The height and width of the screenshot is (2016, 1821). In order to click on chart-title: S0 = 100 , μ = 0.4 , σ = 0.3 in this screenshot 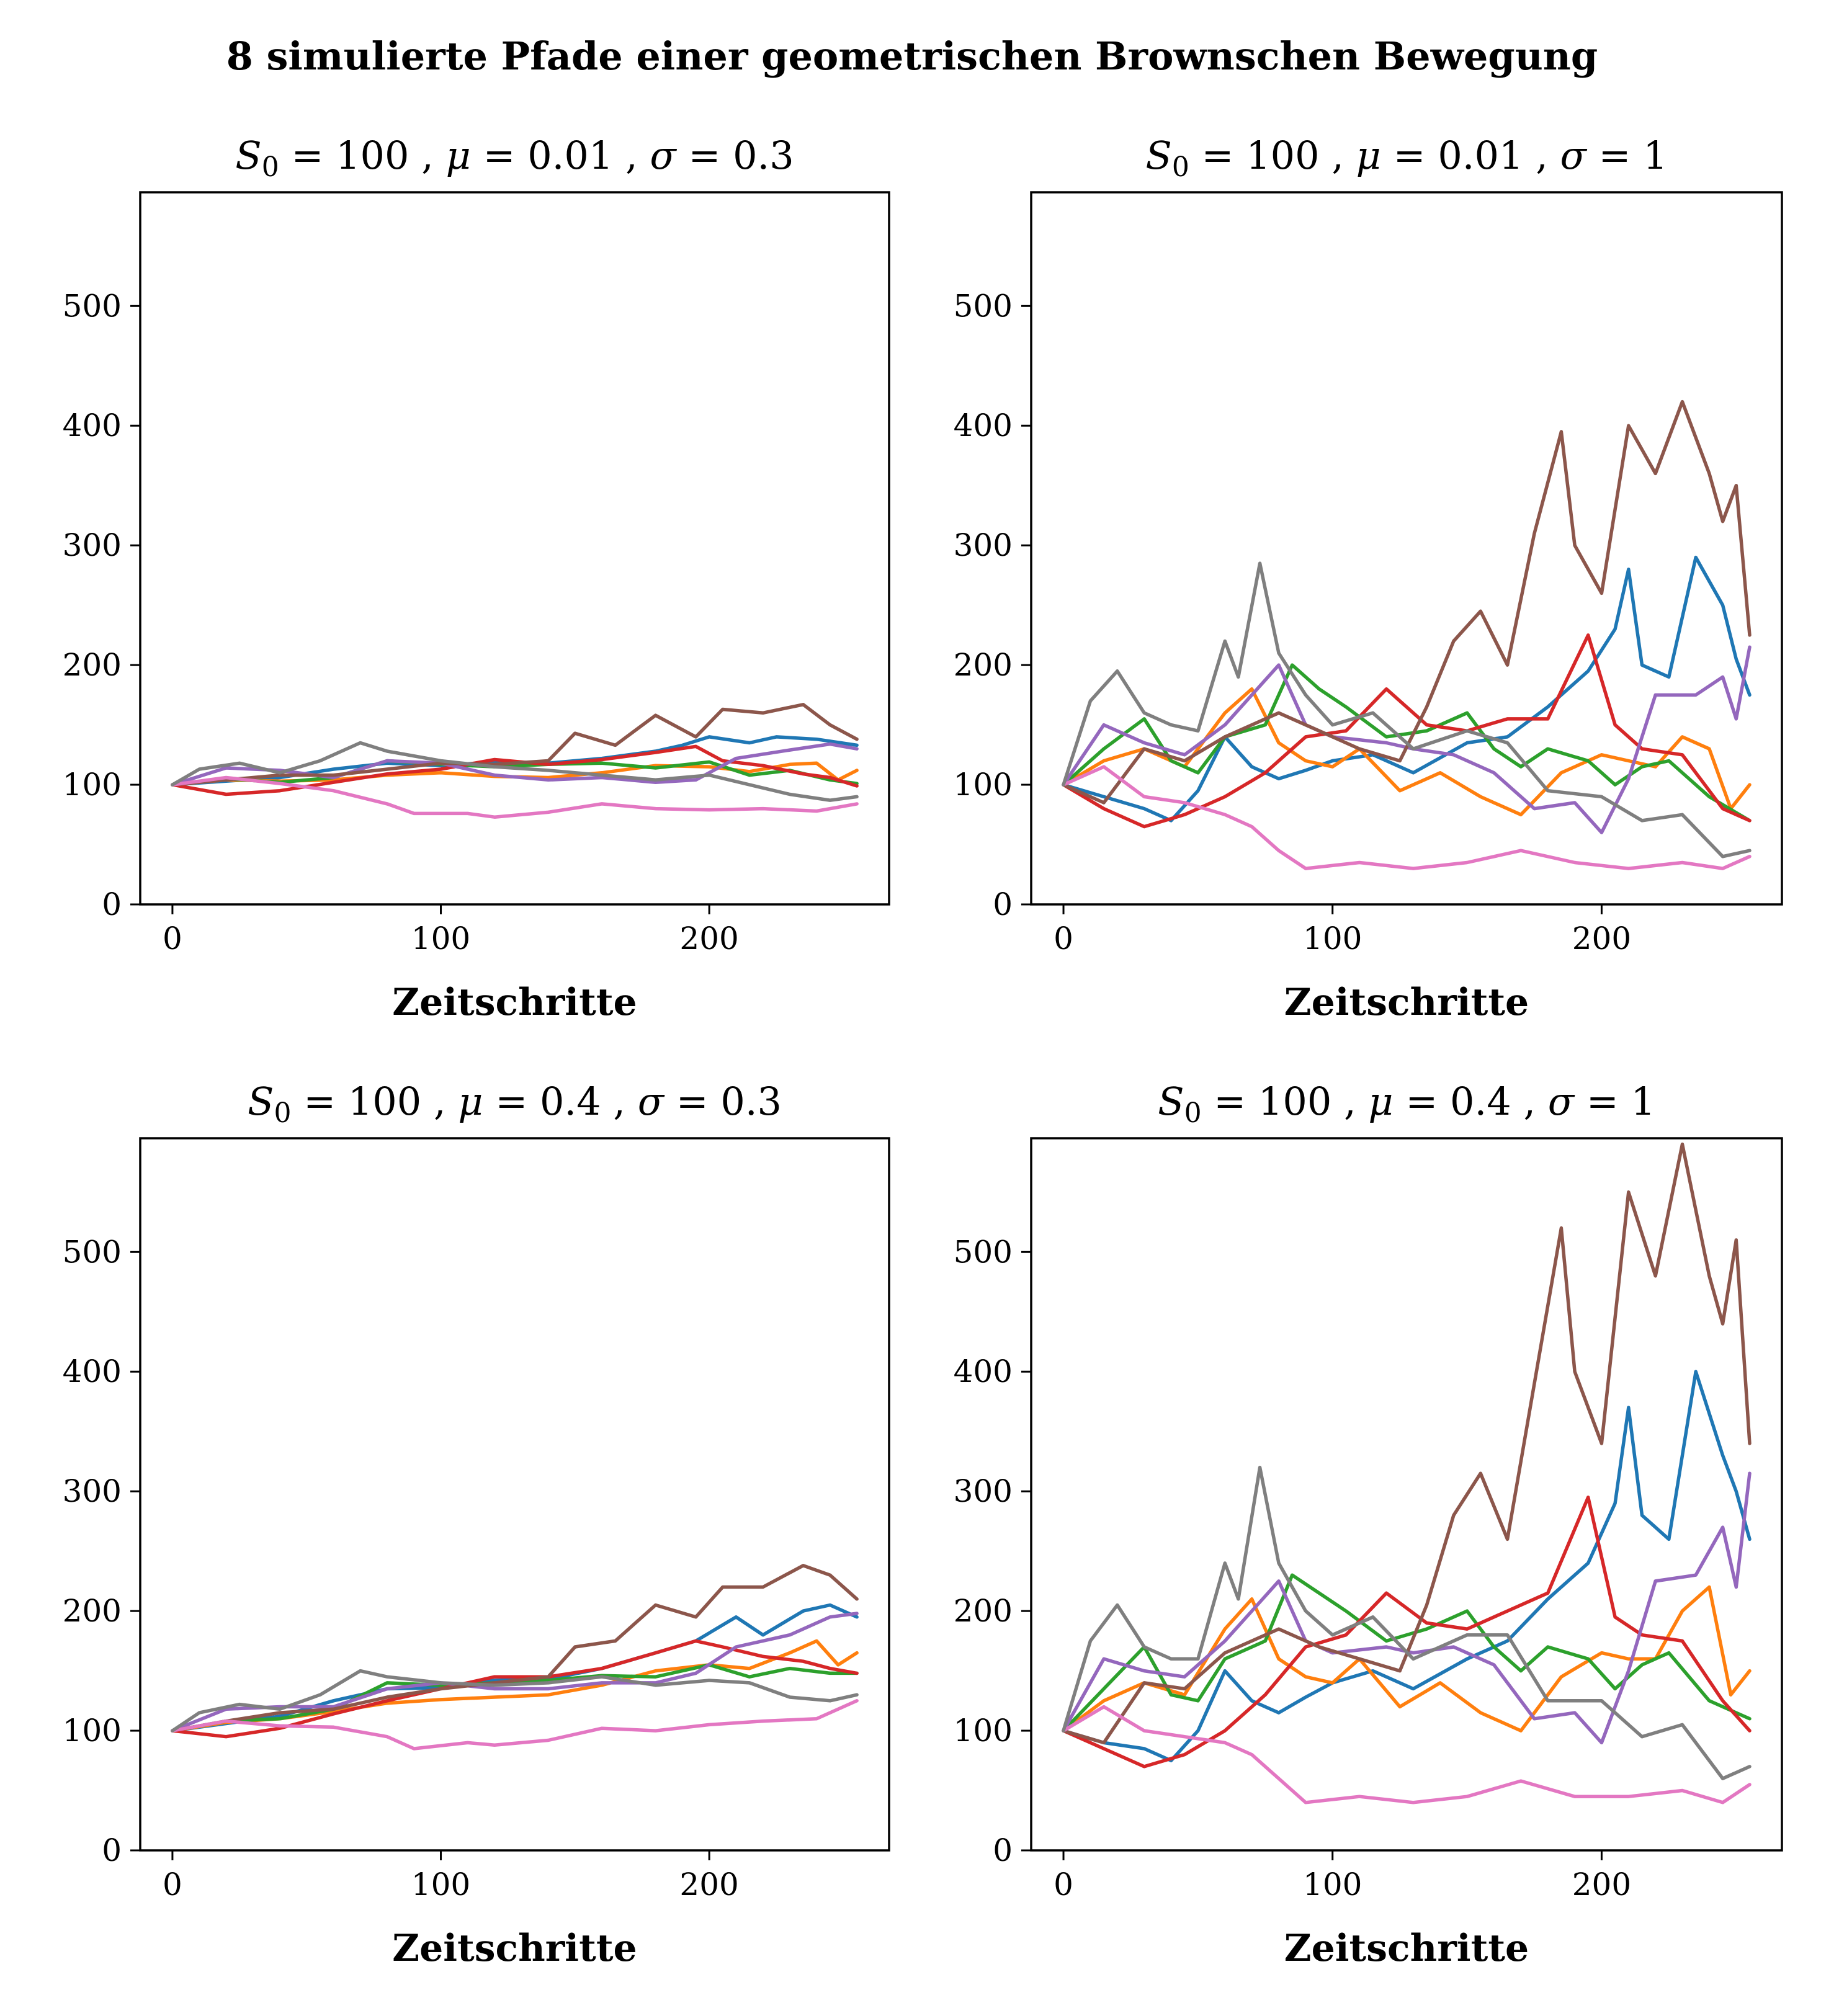, I will do `click(515, 1104)`.